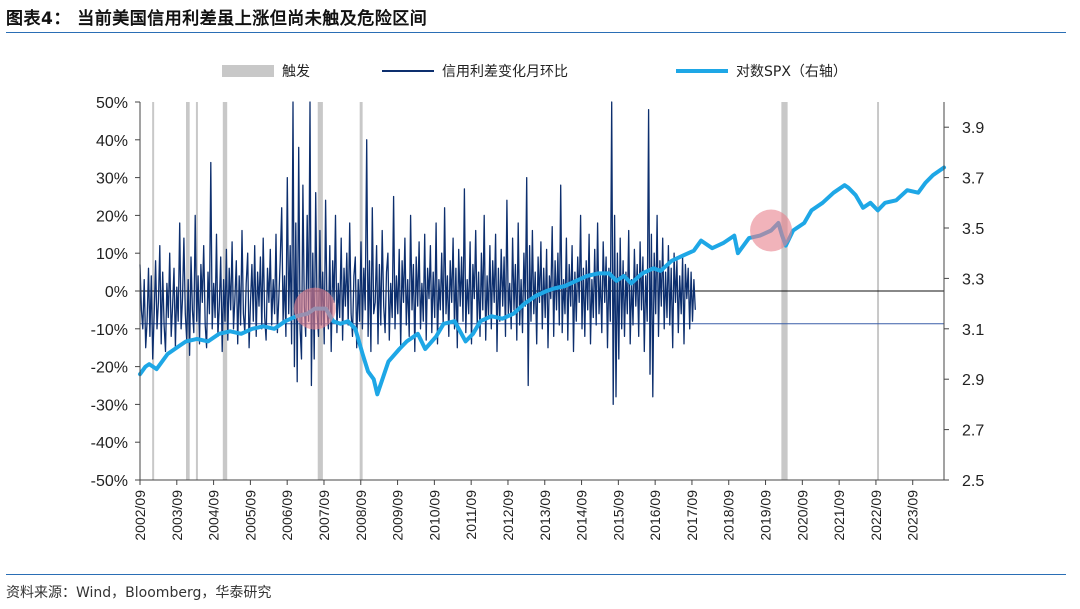 This screenshot has height=609, width=1080. What do you see at coordinates (876, 515) in the screenshot?
I see `x-tick-label-20: 2022/09` at bounding box center [876, 515].